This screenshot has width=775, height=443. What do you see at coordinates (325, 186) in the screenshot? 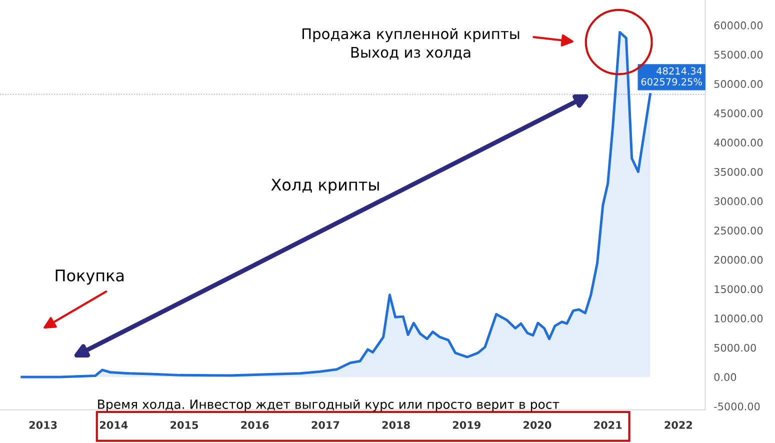
I see `annotation: Холд крипты` at bounding box center [325, 186].